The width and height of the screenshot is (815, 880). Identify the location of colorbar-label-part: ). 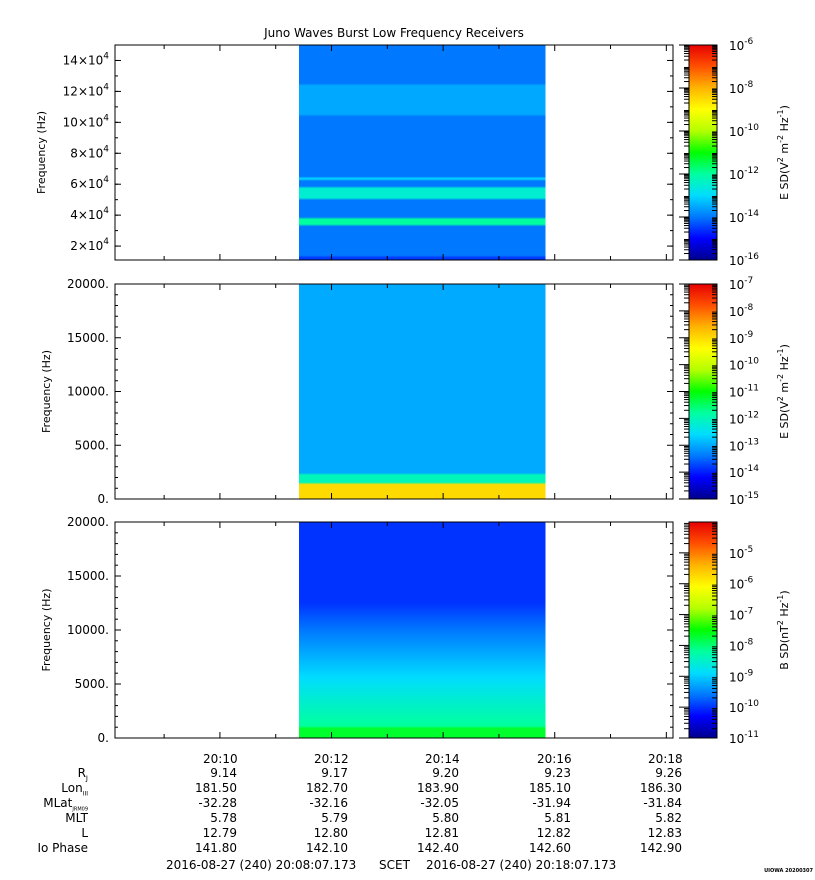
(784, 592).